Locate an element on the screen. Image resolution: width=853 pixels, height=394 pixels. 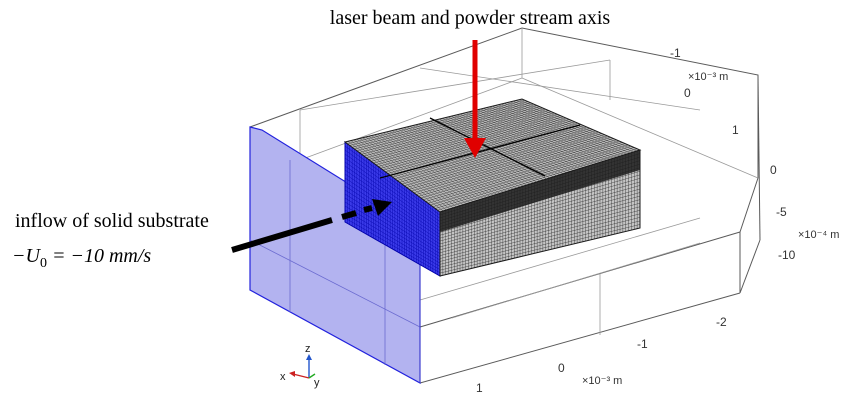
inflow-label: inflow of solid substrate is located at coordinates (112, 221).